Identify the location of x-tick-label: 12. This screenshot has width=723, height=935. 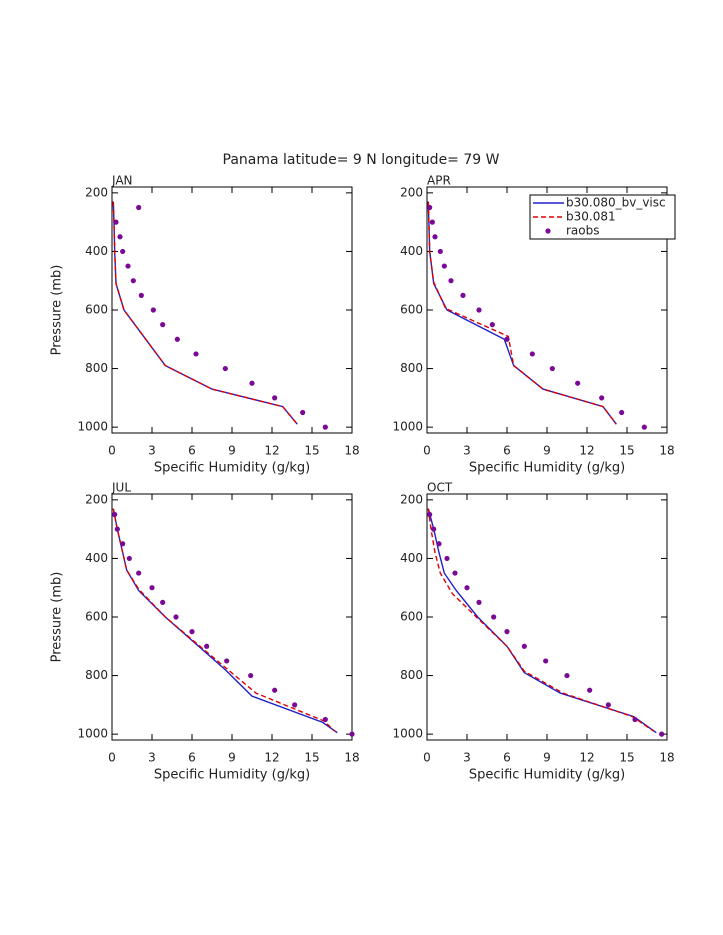
(271, 451).